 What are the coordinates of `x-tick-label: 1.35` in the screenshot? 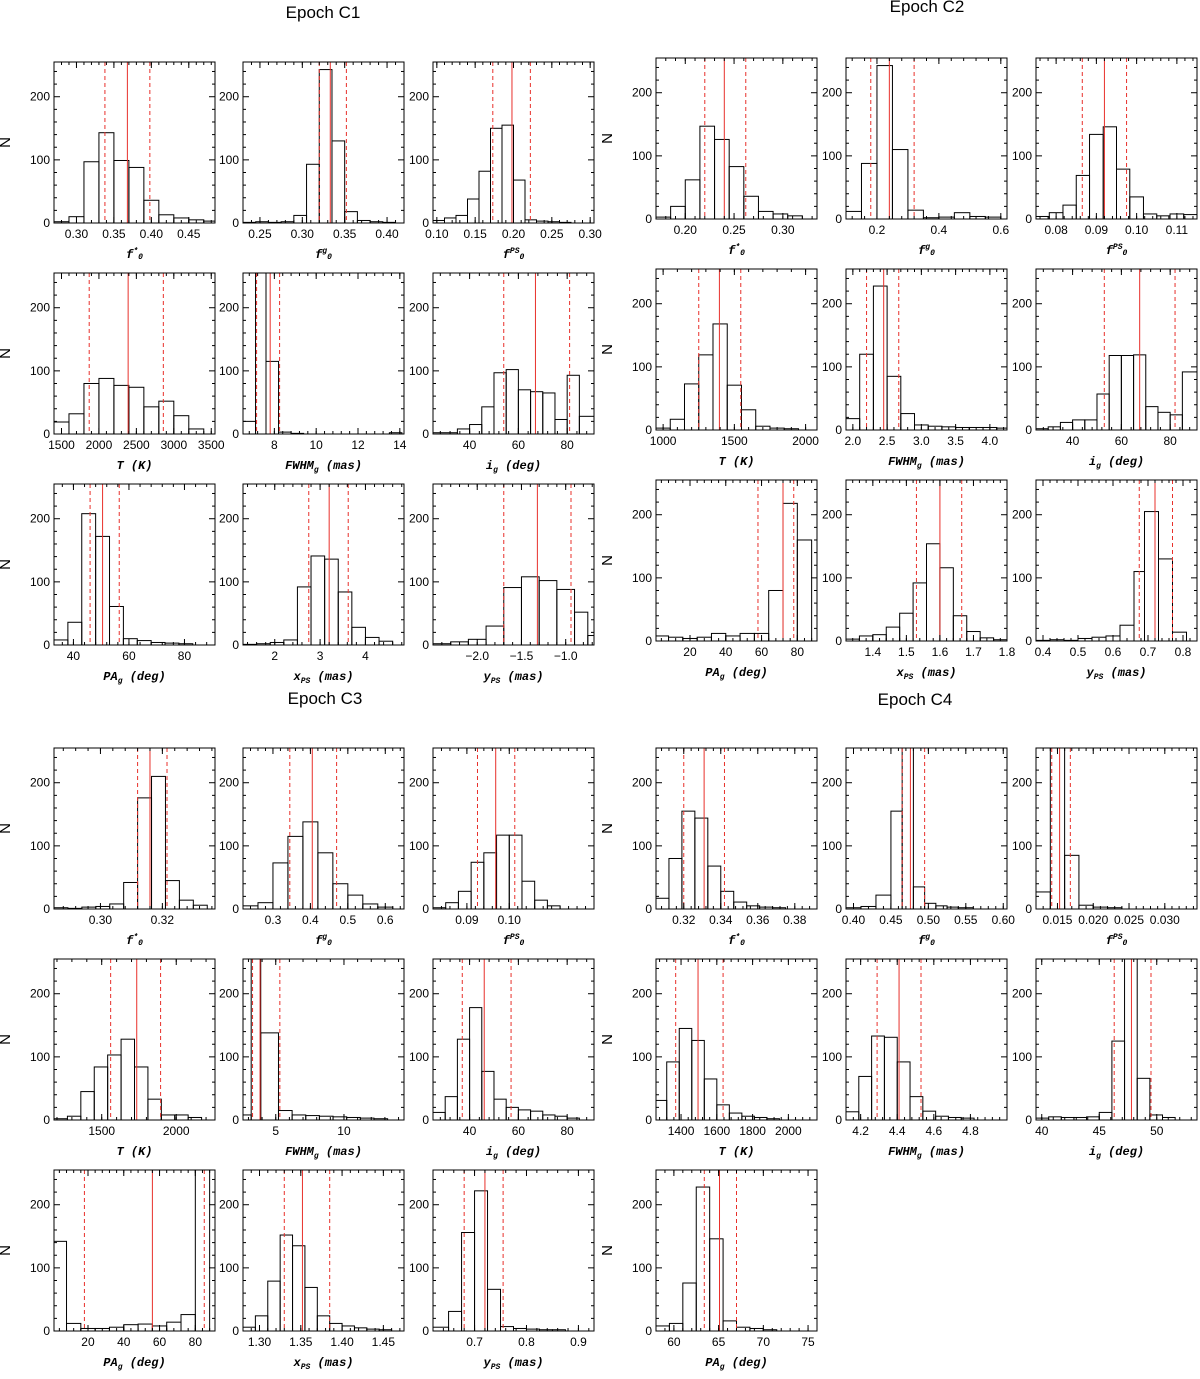 It's located at (301, 1342).